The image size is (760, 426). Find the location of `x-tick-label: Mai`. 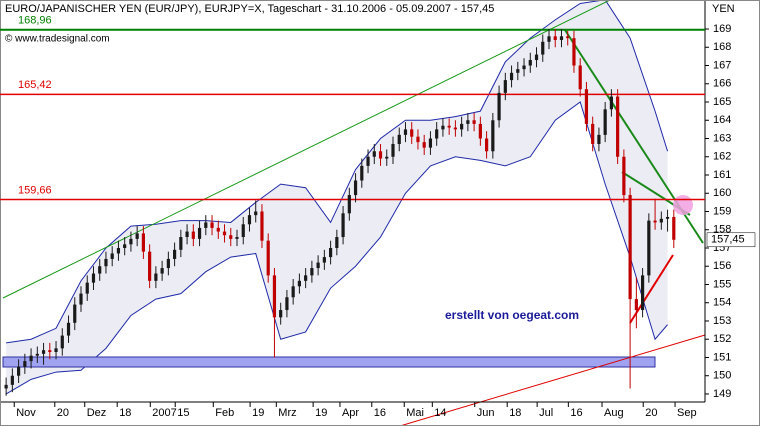

x-tick-label: Mai is located at coordinates (415, 413).